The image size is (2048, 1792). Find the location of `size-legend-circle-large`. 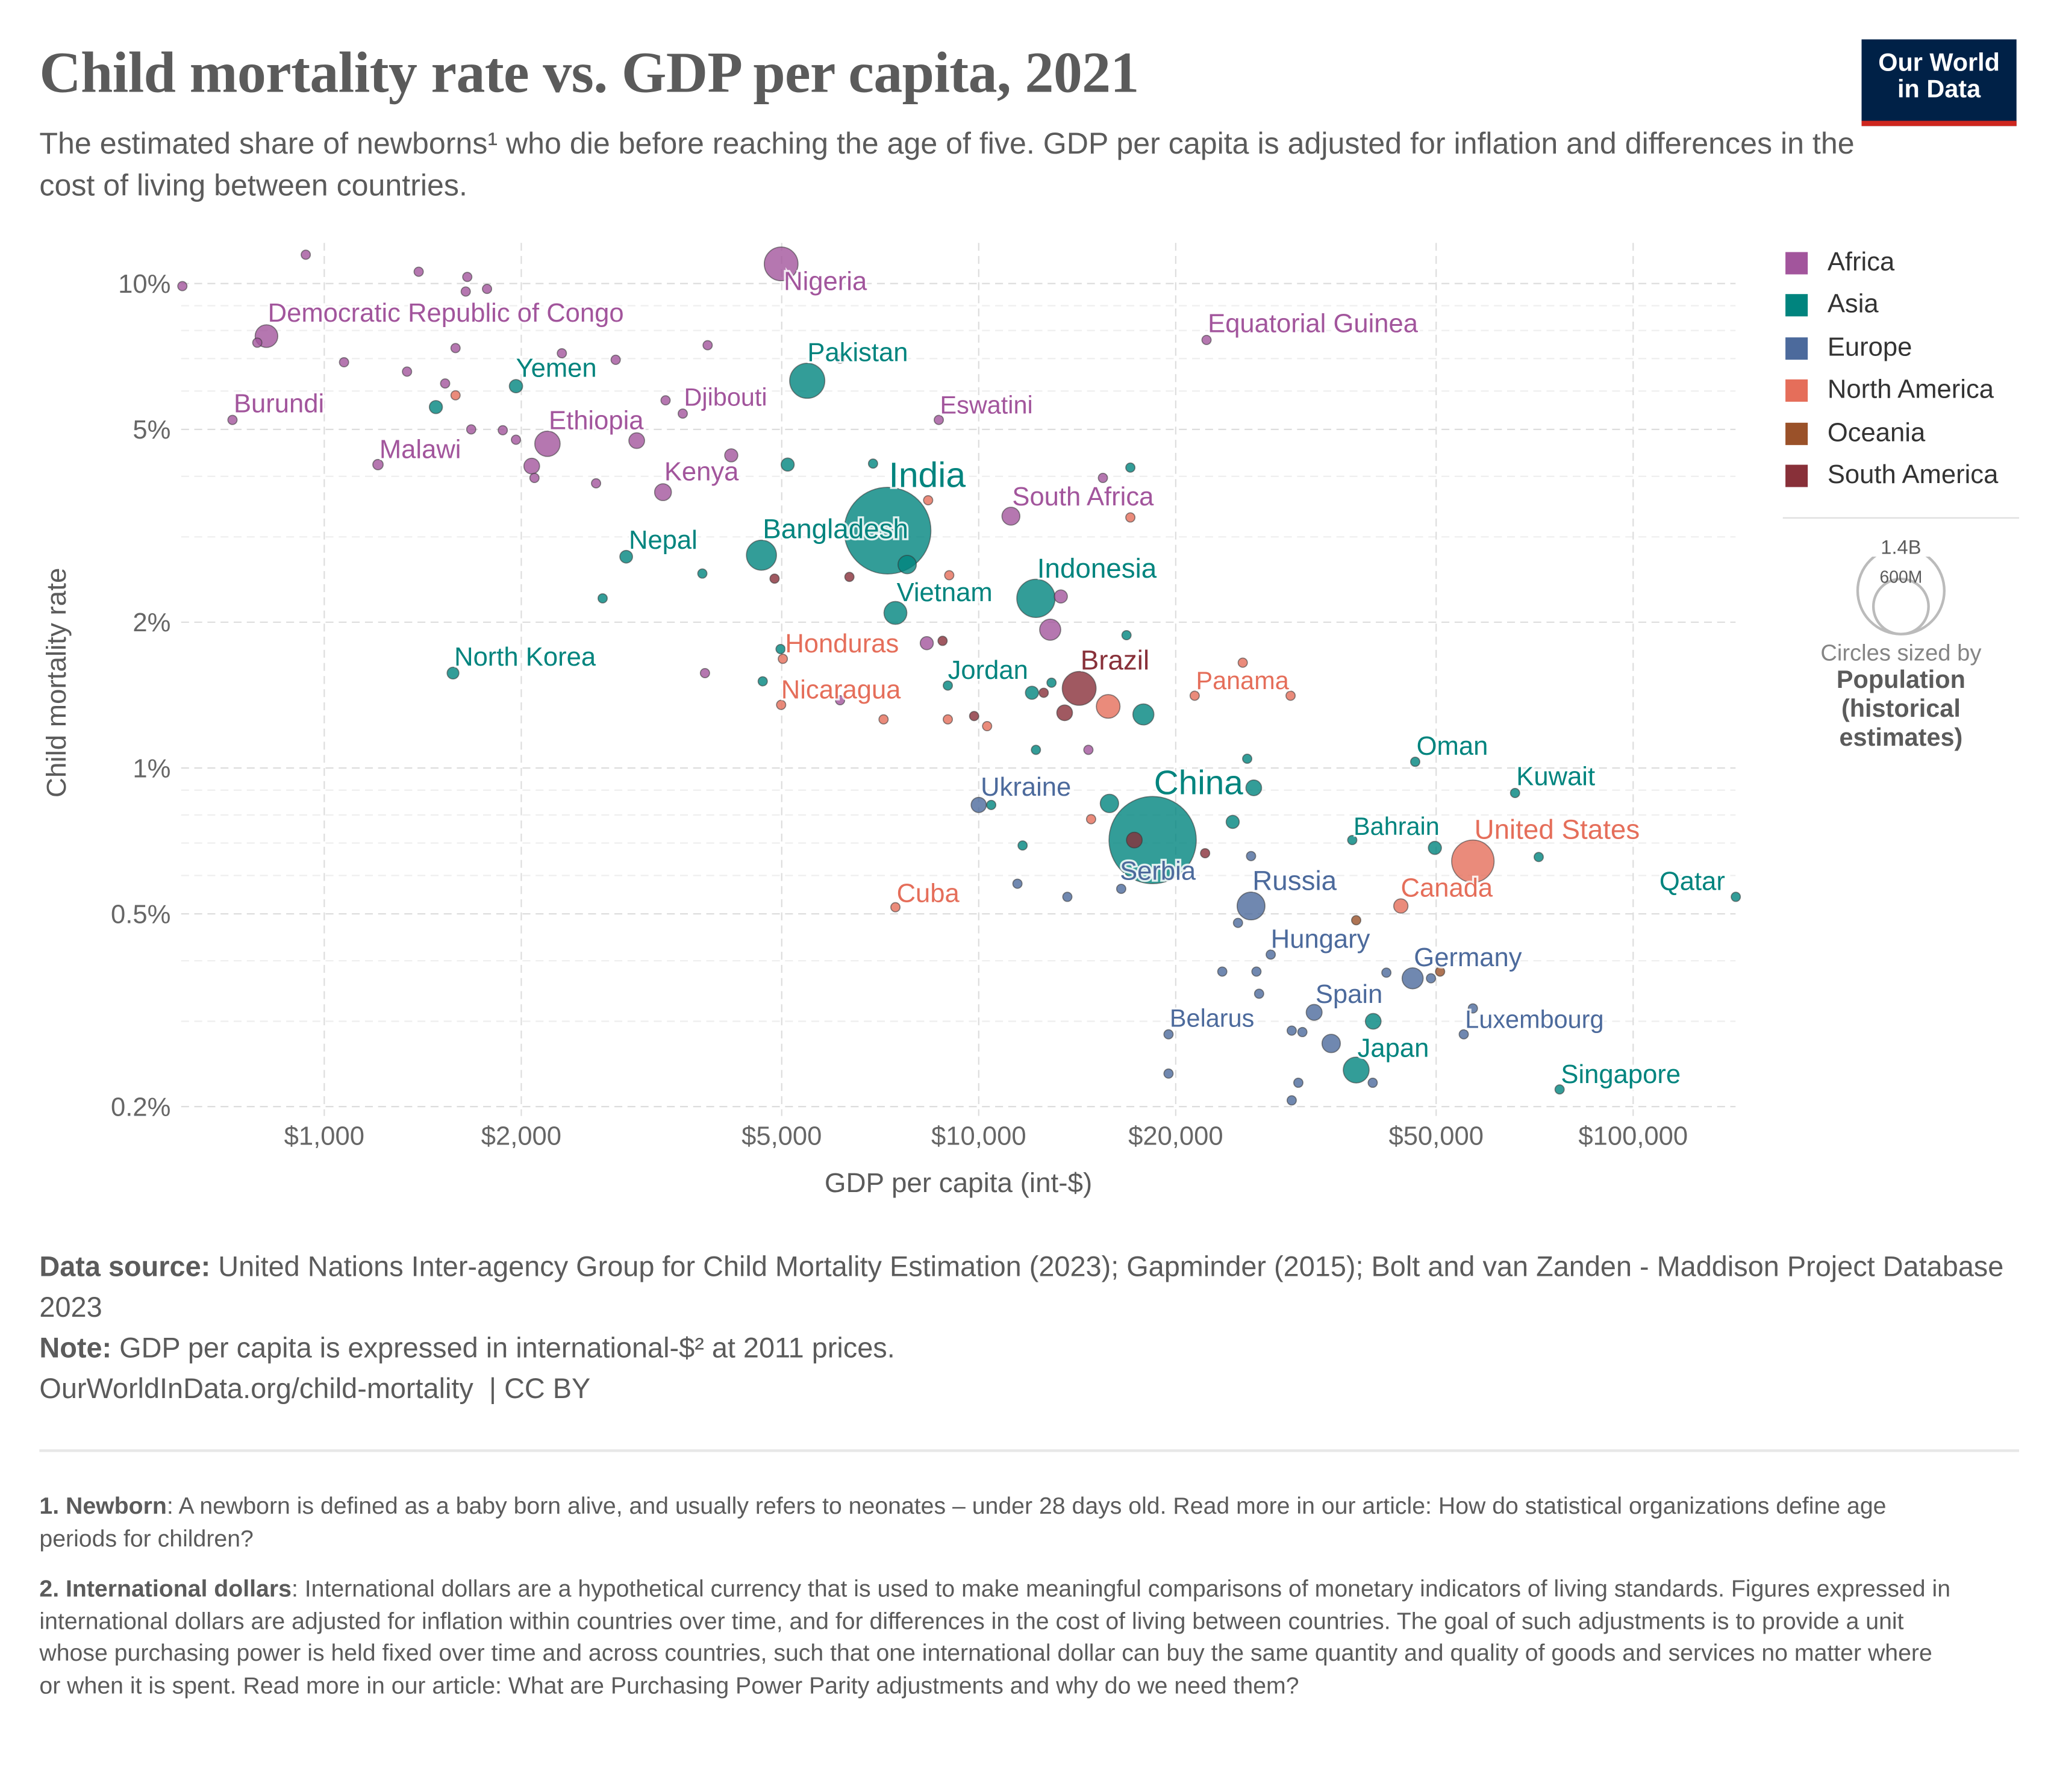

size-legend-circle-large is located at coordinates (1901, 590).